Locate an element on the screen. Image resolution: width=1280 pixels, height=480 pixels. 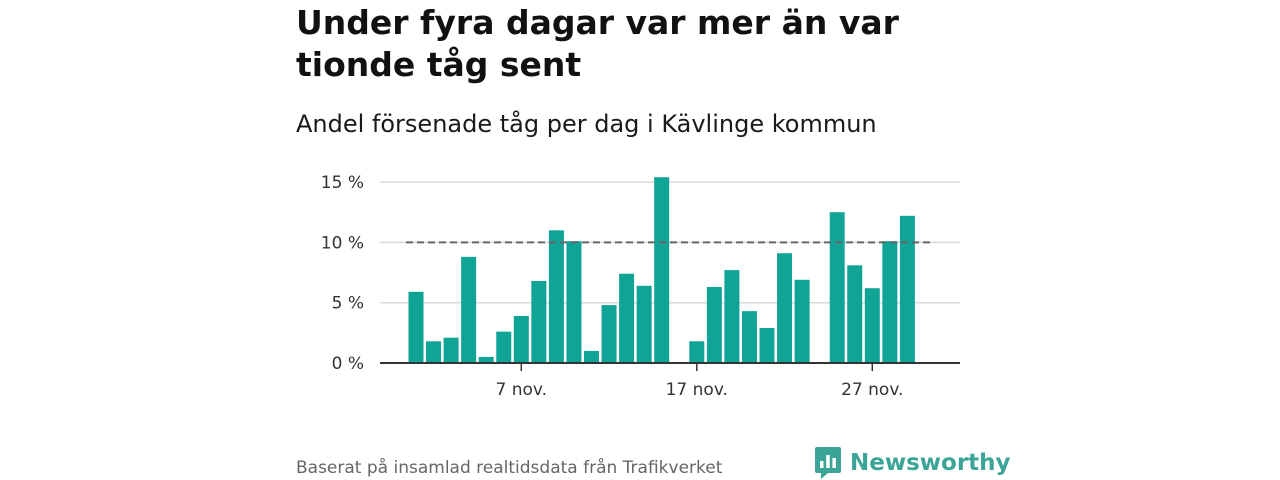
y-tick-label: 0 % is located at coordinates (348, 364).